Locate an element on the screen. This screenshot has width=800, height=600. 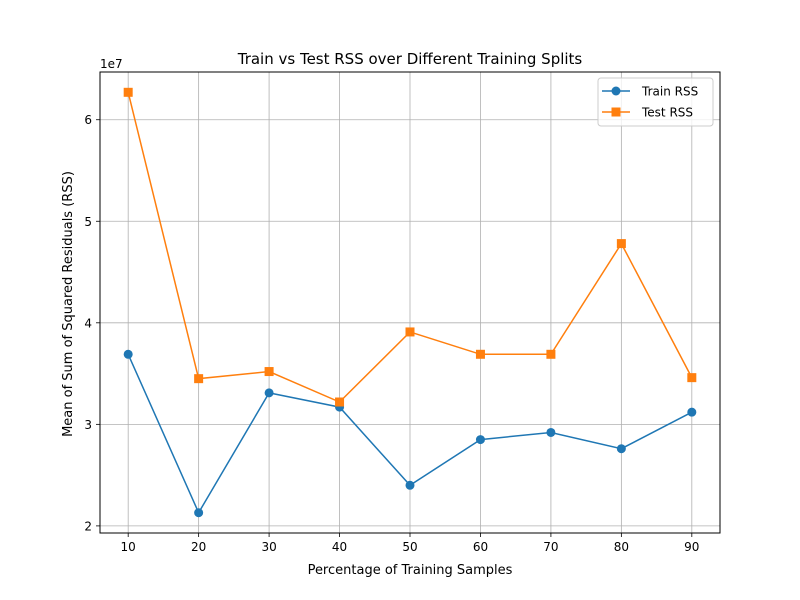
legend: Train RSS Test RSS is located at coordinates (655, 102).